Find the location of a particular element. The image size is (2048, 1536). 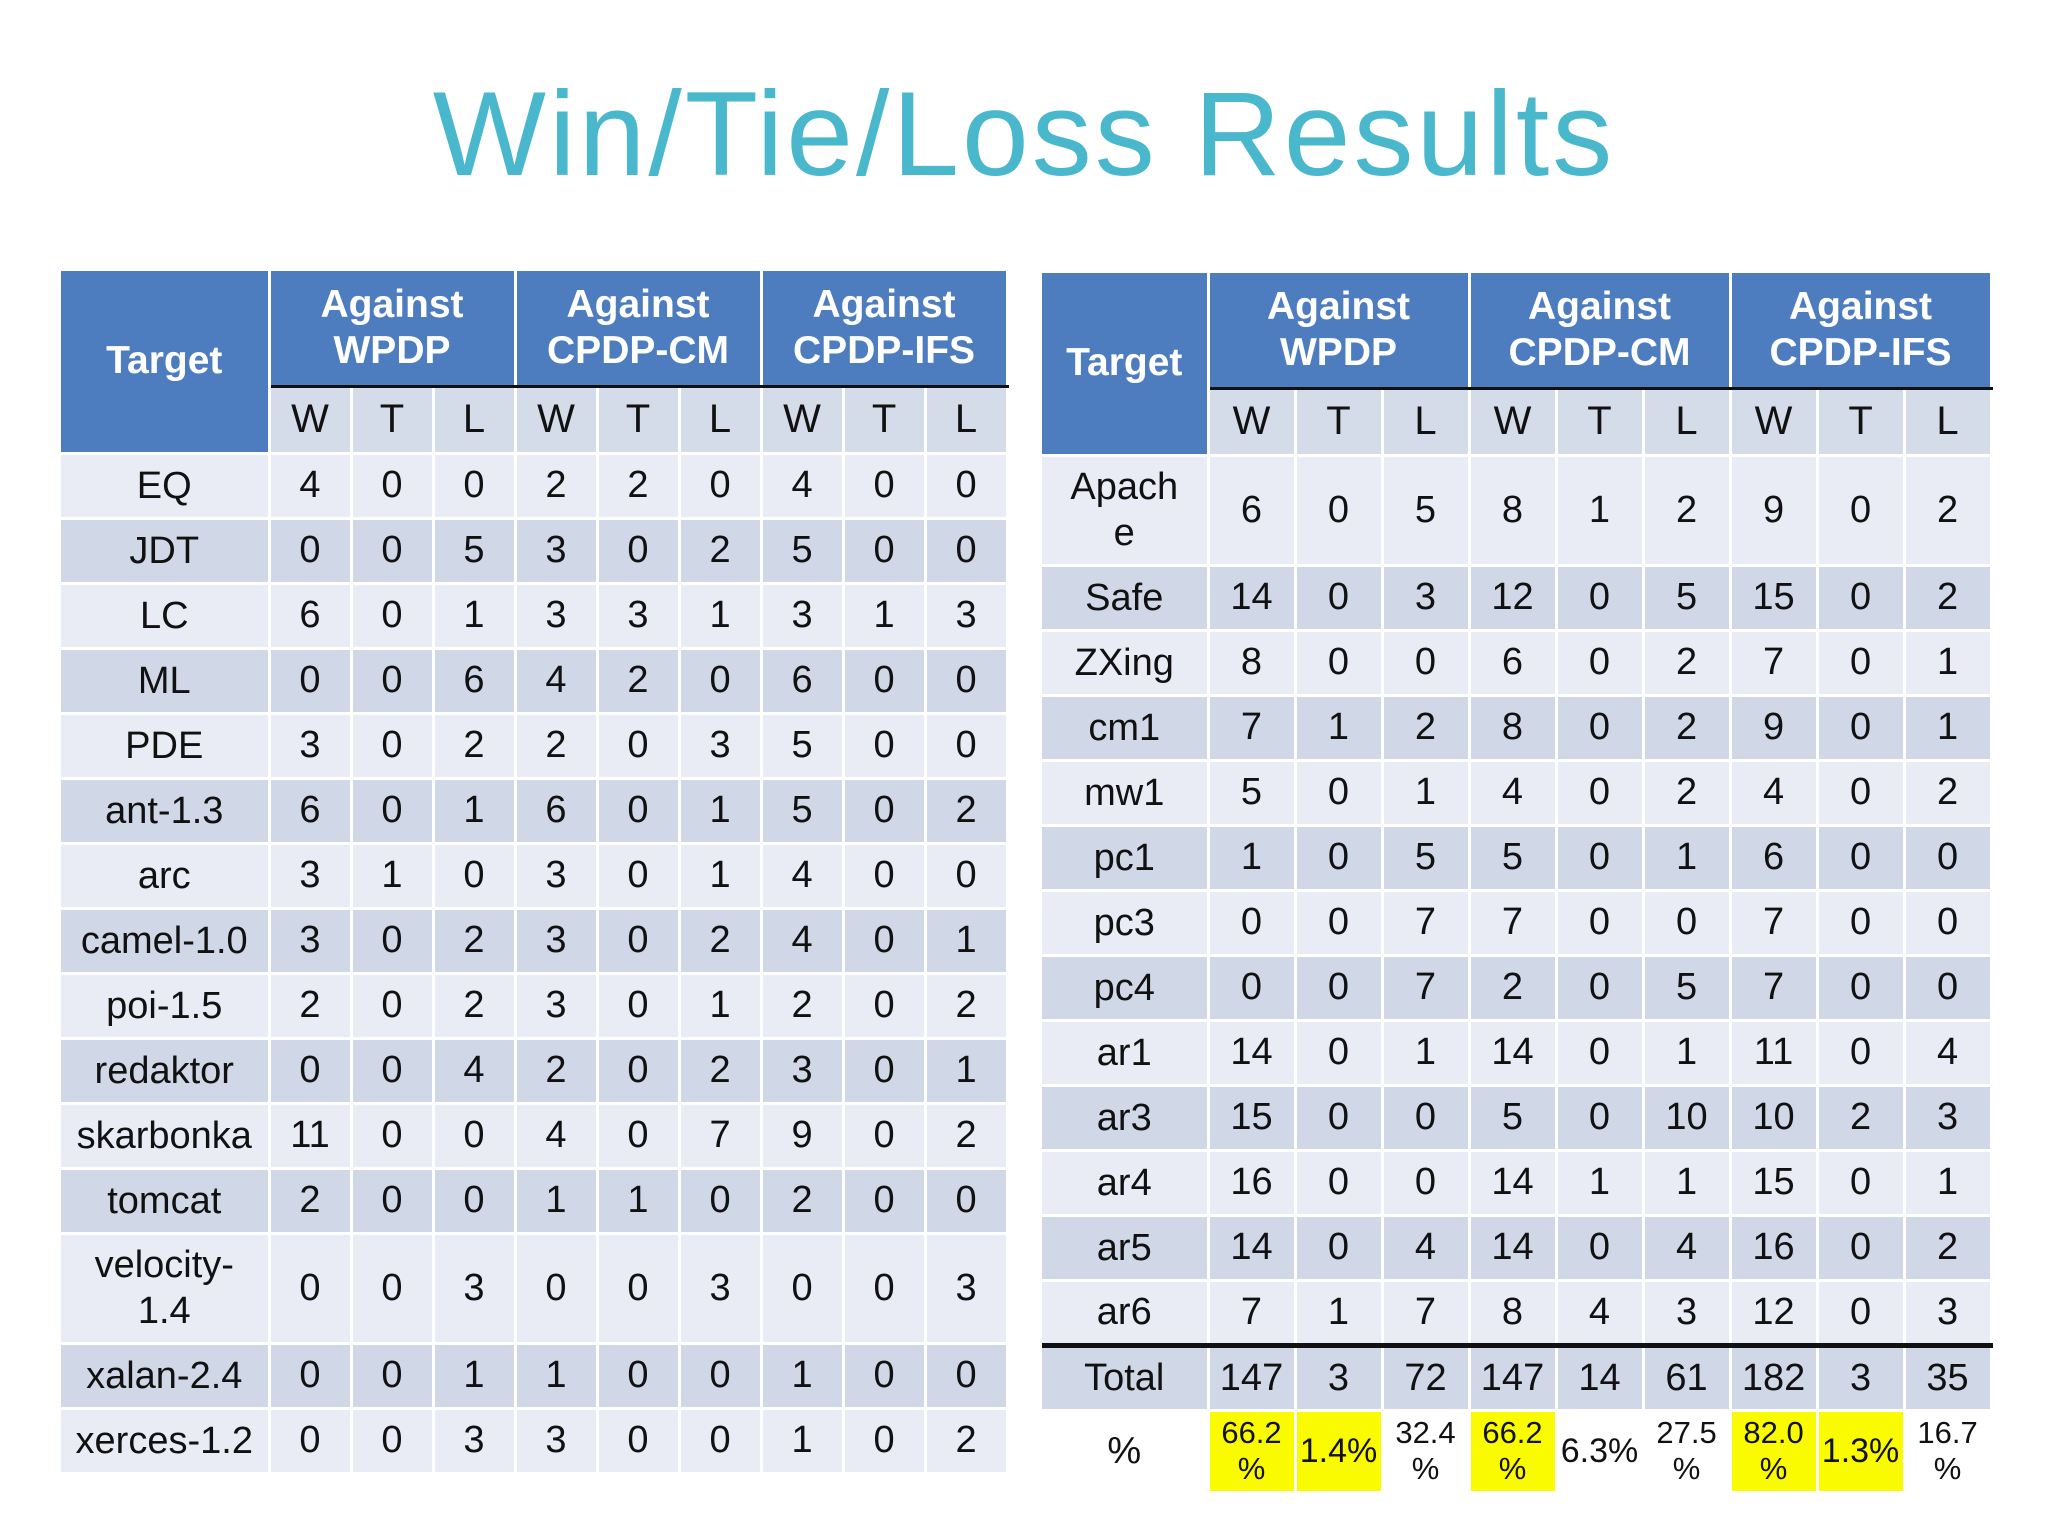

row-target-name: pc1 is located at coordinates (1126, 858).